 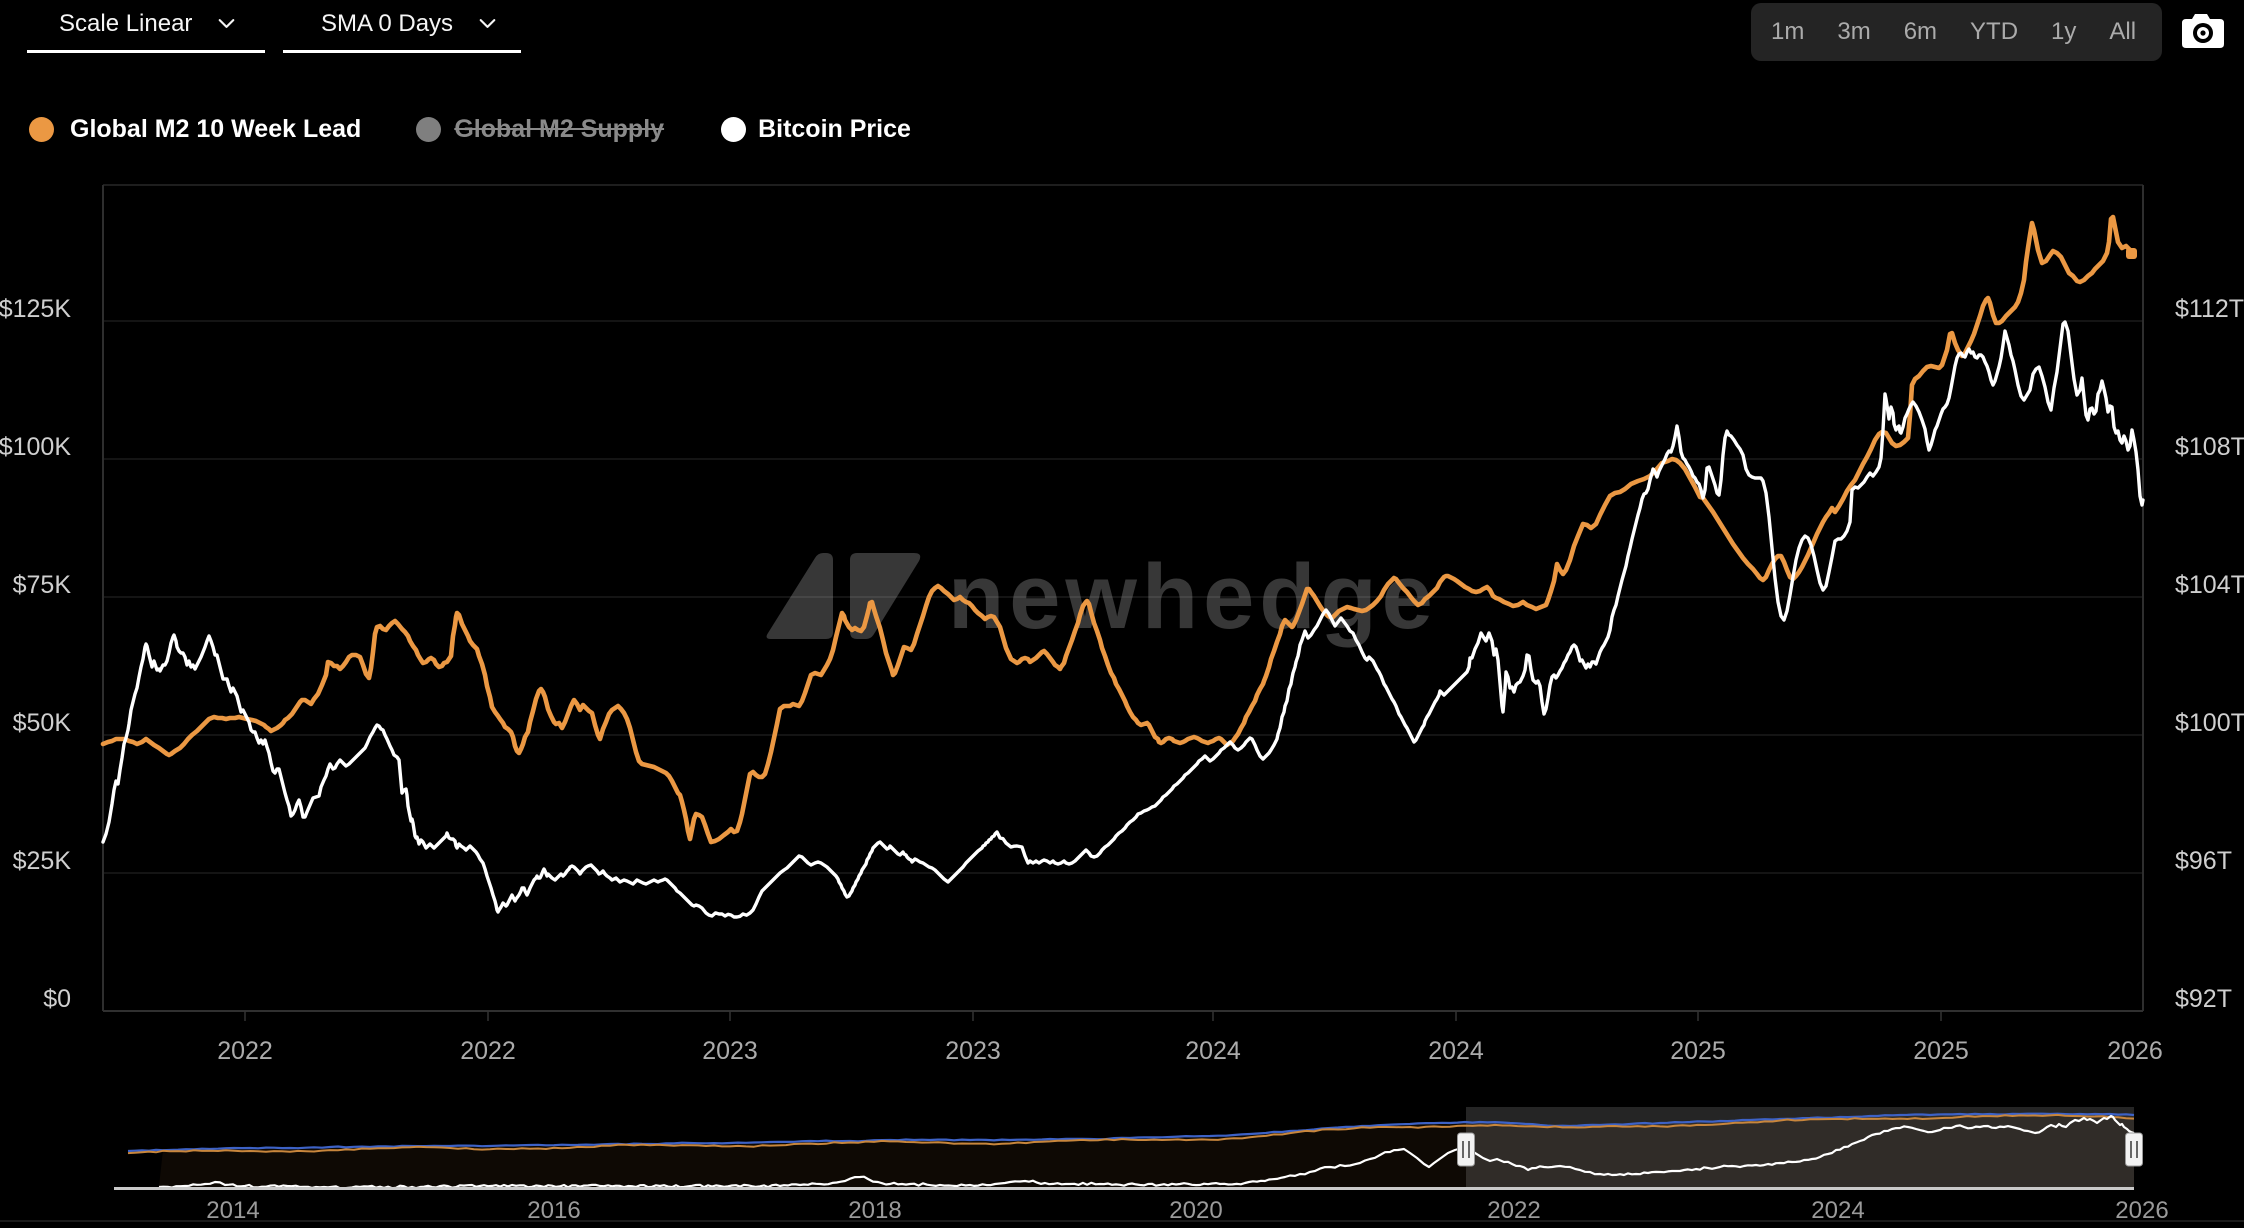 What do you see at coordinates (232, 1210) in the screenshot?
I see `svg-text: 2014` at bounding box center [232, 1210].